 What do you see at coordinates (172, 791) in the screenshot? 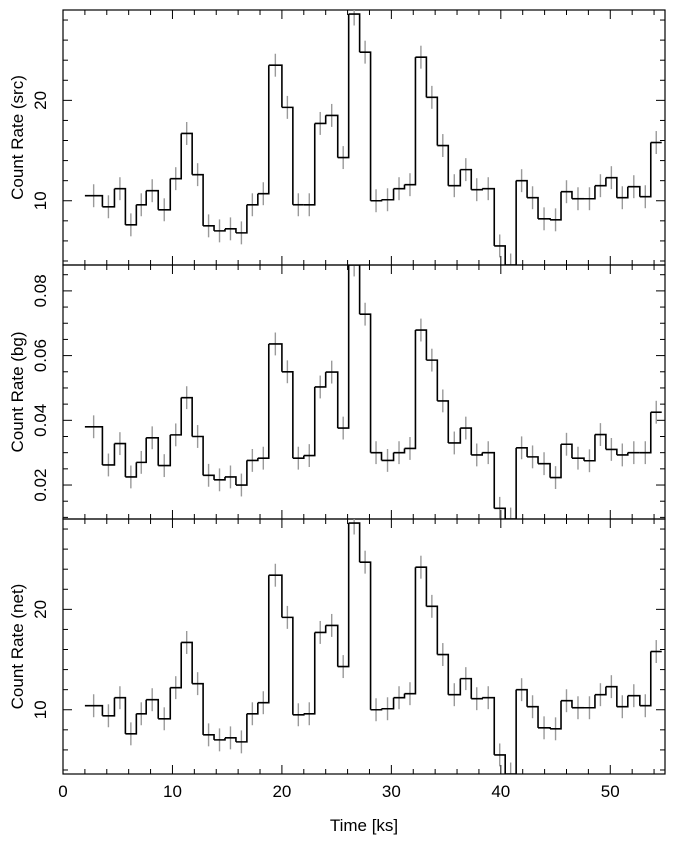
I see `x-tick-label: 10` at bounding box center [172, 791].